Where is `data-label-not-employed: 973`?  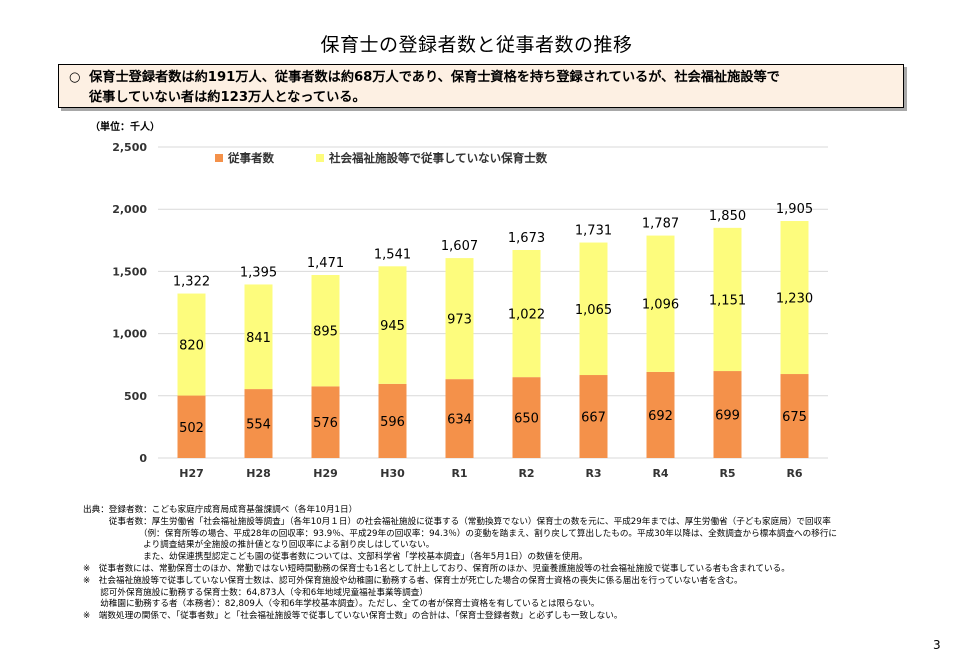 data-label-not-employed: 973 is located at coordinates (459, 320).